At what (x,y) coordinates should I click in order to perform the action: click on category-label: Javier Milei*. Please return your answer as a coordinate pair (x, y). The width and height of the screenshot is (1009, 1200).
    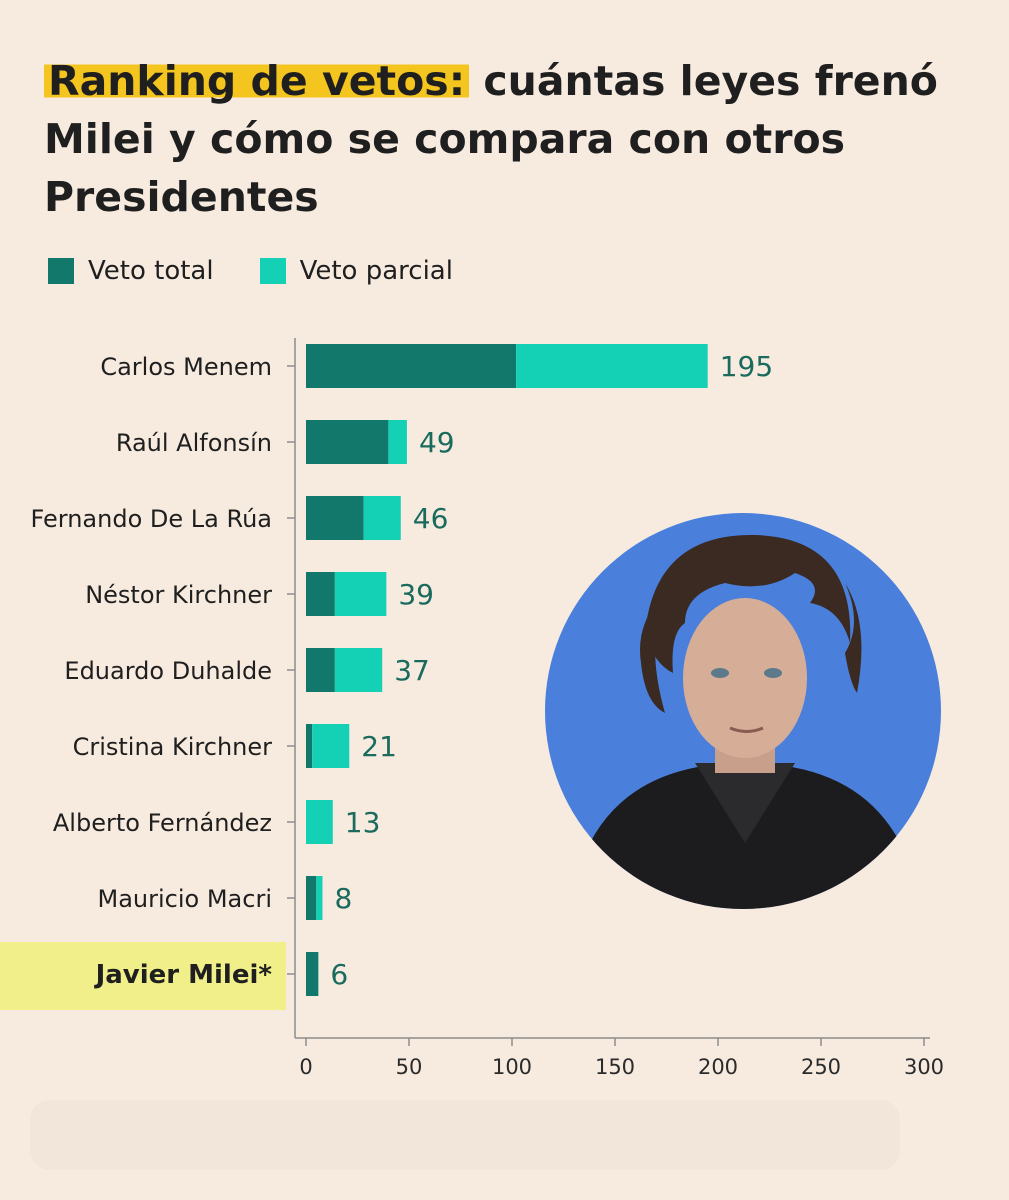
    Looking at the image, I should click on (183, 975).